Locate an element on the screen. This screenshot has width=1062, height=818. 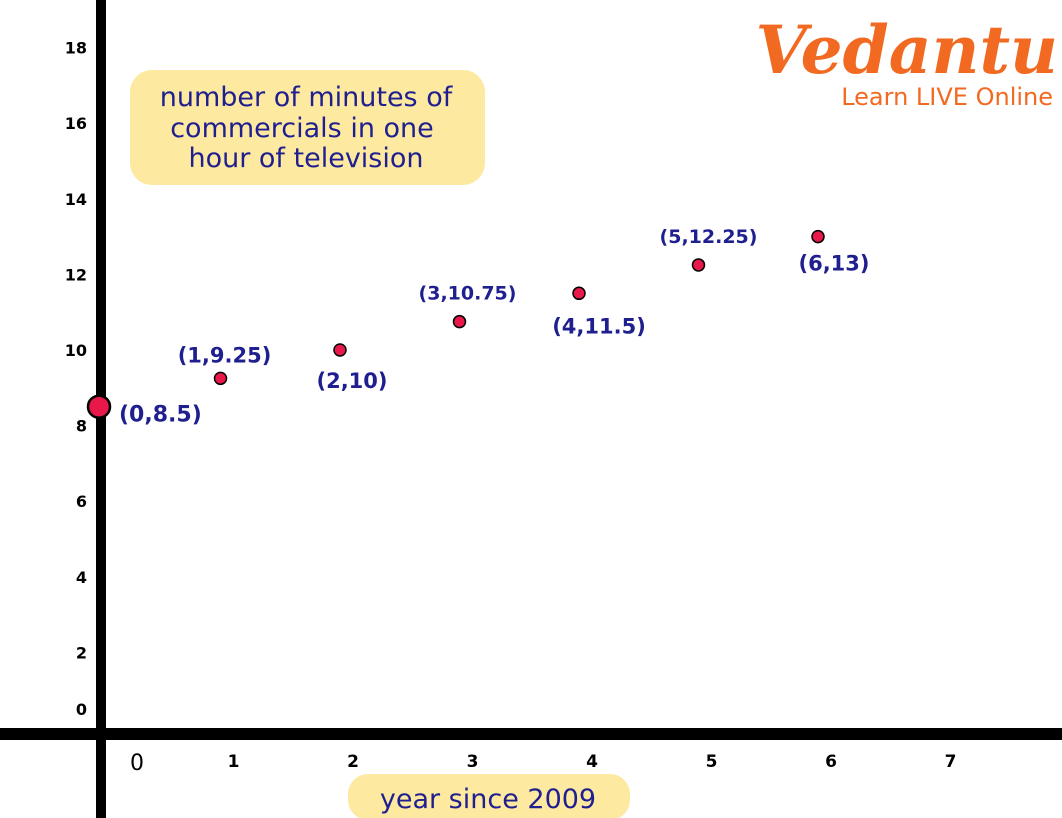
y-axis-label-line-3: hour of television is located at coordinates (305, 158).